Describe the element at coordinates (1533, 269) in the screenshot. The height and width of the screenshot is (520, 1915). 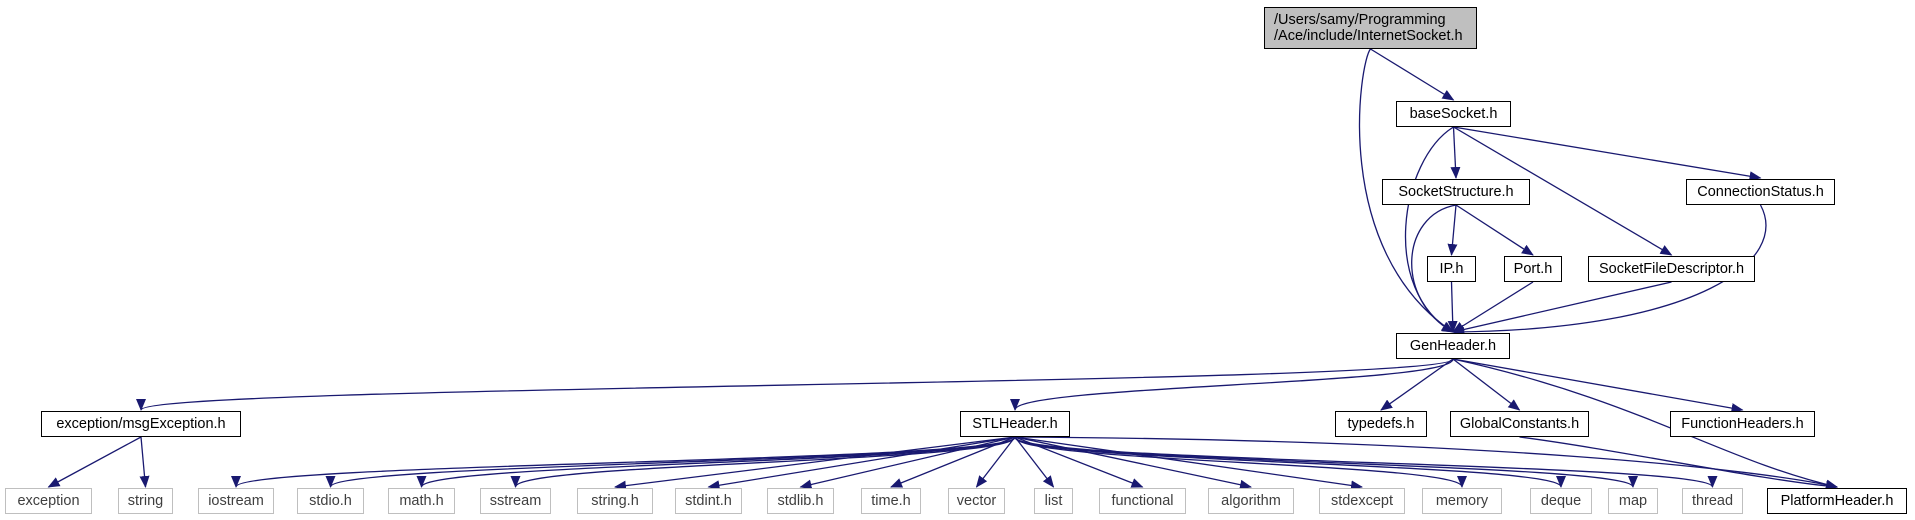
I see `header-node-port: Port.h` at that location.